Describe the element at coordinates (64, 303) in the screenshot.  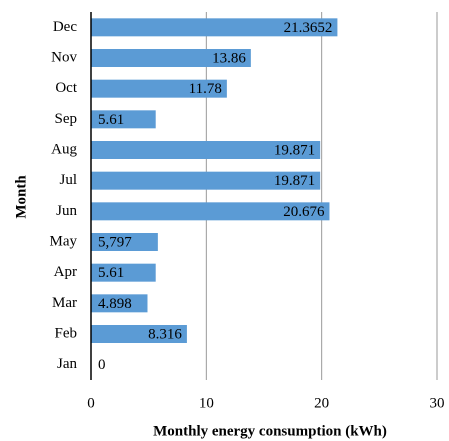
I see `y-tick-label: Mar` at that location.